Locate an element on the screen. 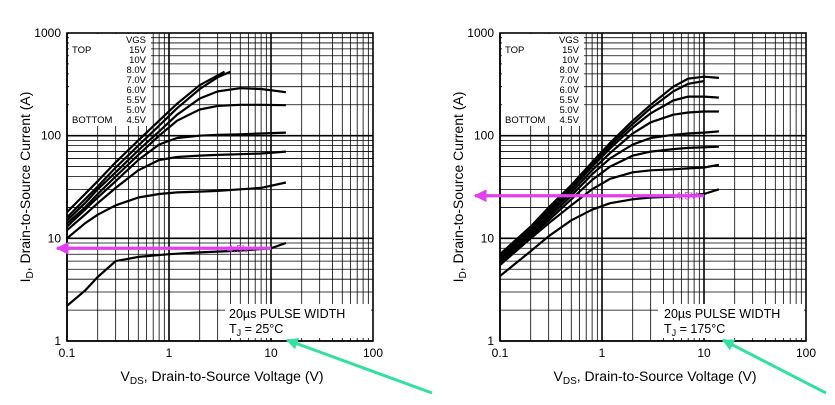  series-group is located at coordinates (609, 176).